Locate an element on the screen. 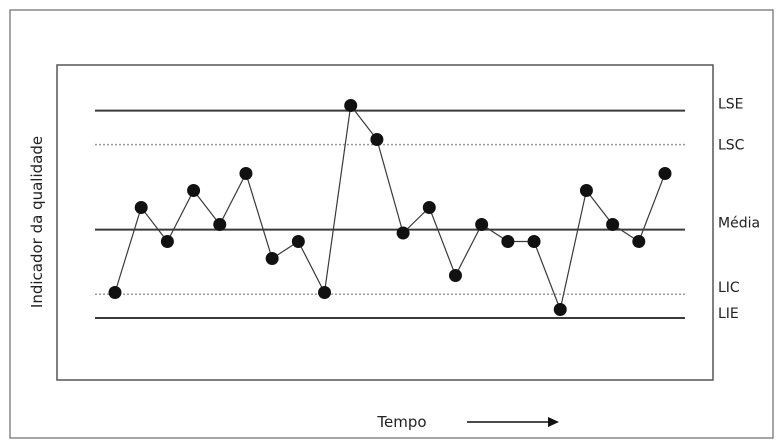 The width and height of the screenshot is (779, 448). x-axis-label: Tempo is located at coordinates (401, 422).